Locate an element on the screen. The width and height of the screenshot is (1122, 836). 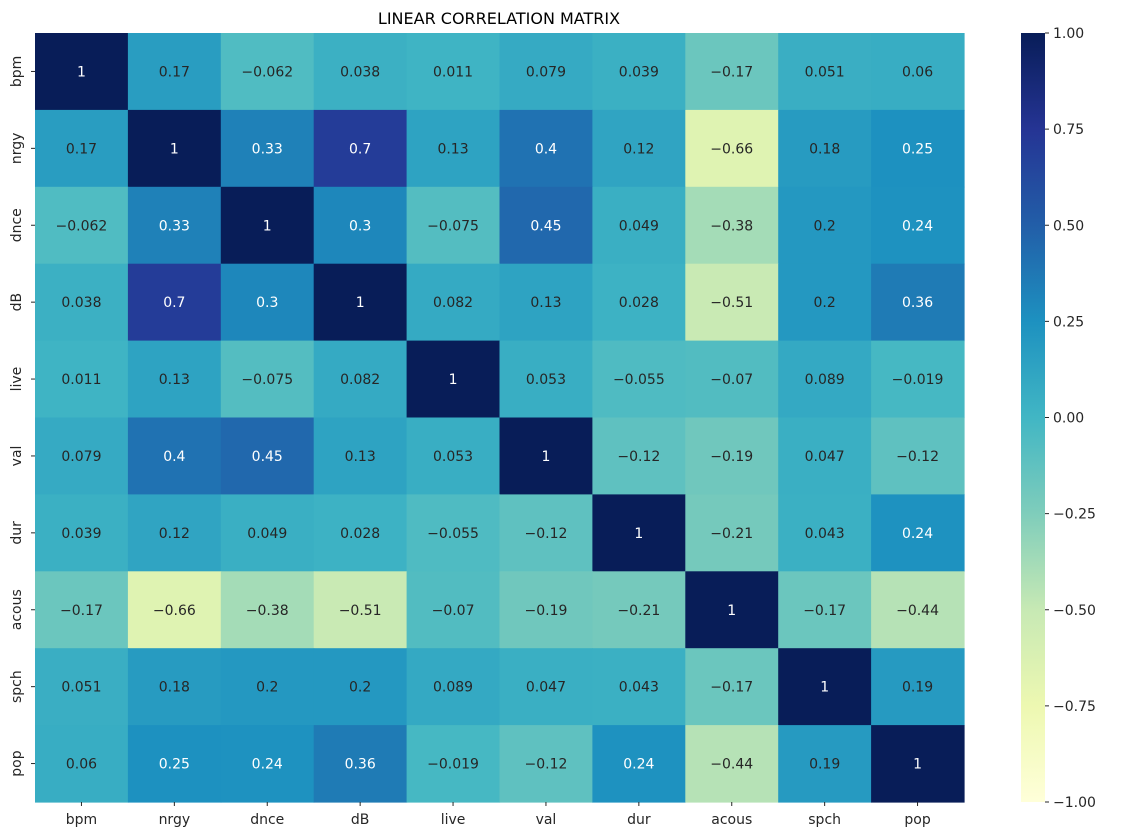
heatmap-cell-dB-dnce is located at coordinates (267, 302).